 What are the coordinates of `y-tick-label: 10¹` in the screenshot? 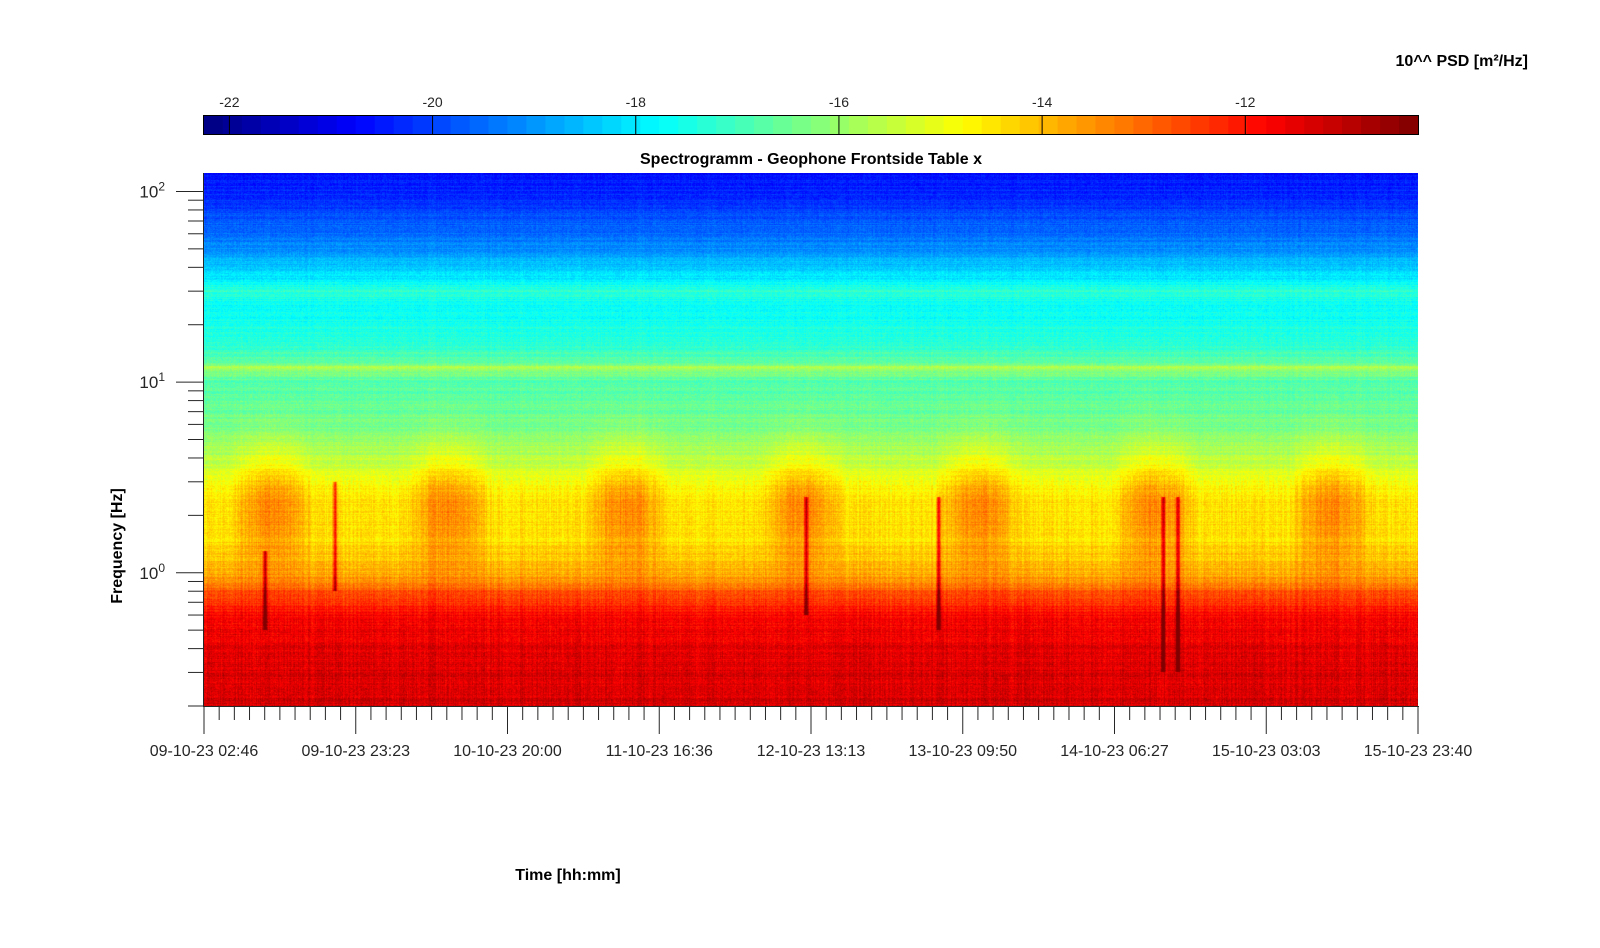 It's located at (152, 381).